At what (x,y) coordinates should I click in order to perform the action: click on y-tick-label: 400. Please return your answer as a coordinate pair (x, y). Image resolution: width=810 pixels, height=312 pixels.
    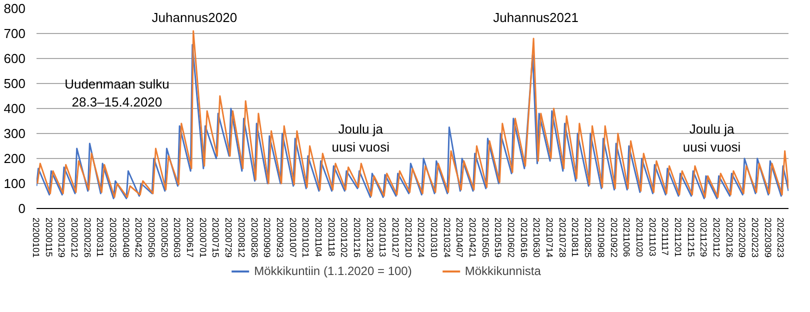
    Looking at the image, I should click on (15, 108).